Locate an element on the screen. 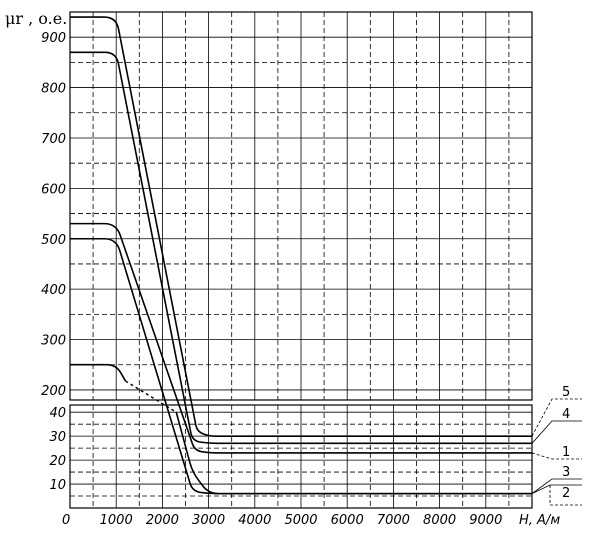  x-tick-label: 9000 is located at coordinates (485, 520).